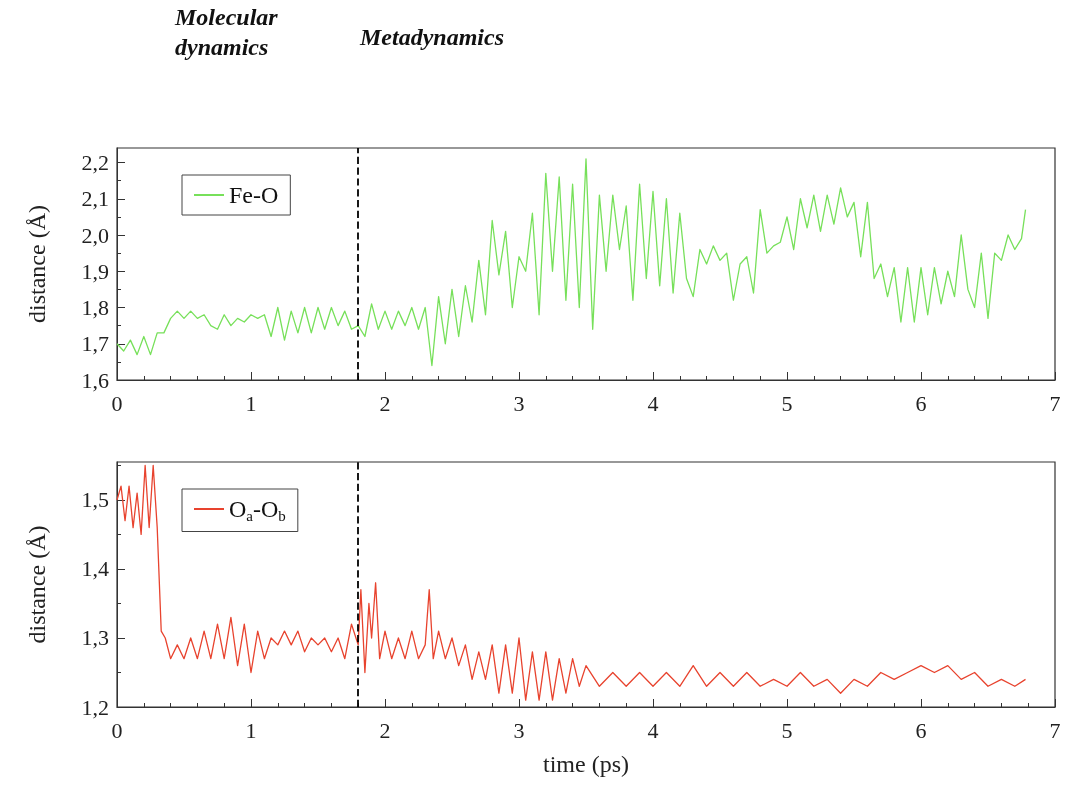 The height and width of the screenshot is (800, 1067). Describe the element at coordinates (95, 235) in the screenshot. I see `y-tick-label: 2,0` at that location.